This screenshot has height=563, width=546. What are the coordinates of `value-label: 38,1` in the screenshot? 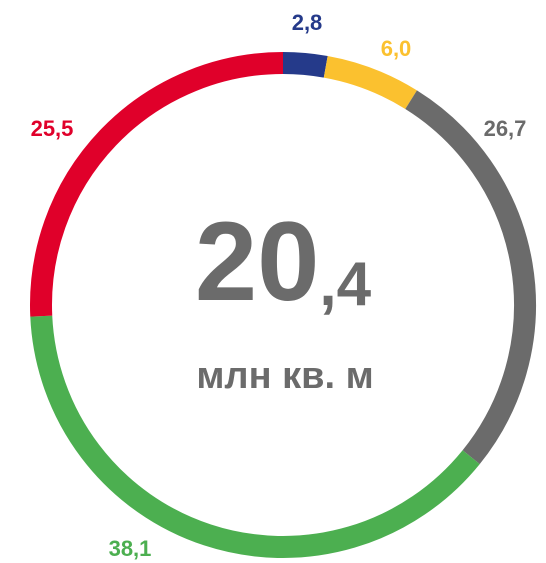 It's located at (130, 548).